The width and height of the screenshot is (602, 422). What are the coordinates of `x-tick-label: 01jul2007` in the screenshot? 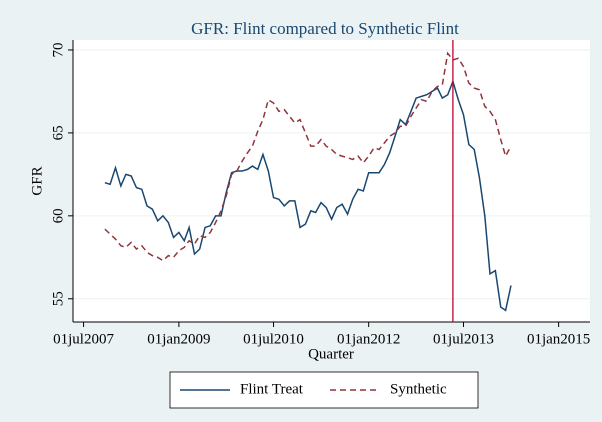 It's located at (83, 339).